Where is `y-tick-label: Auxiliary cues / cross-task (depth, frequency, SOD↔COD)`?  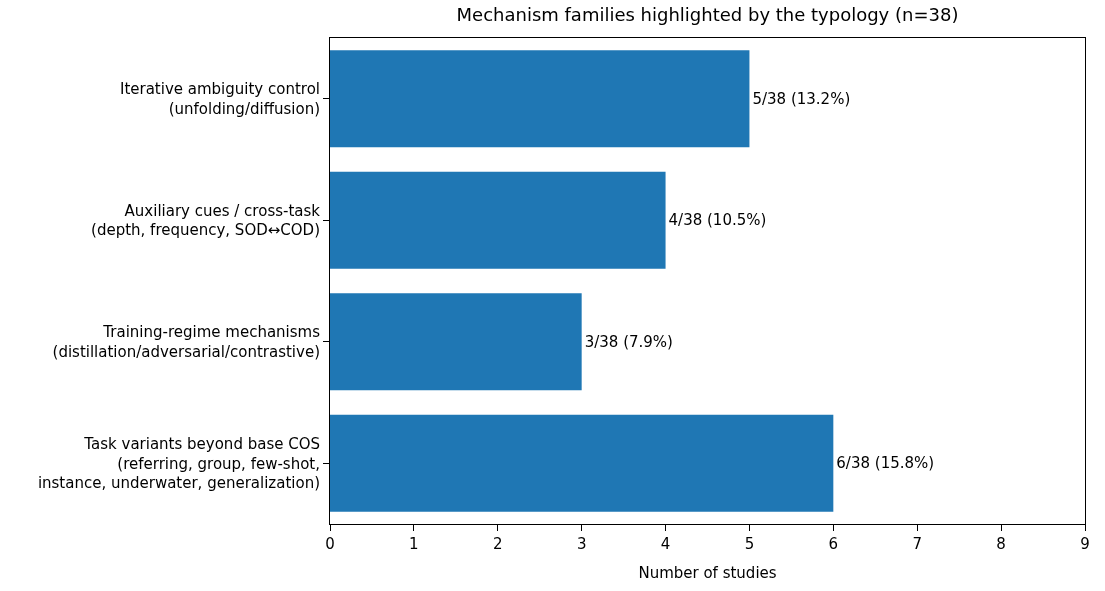 y-tick-label: Auxiliary cues / cross-task (depth, frequency, SOD↔COD) is located at coordinates (206, 220).